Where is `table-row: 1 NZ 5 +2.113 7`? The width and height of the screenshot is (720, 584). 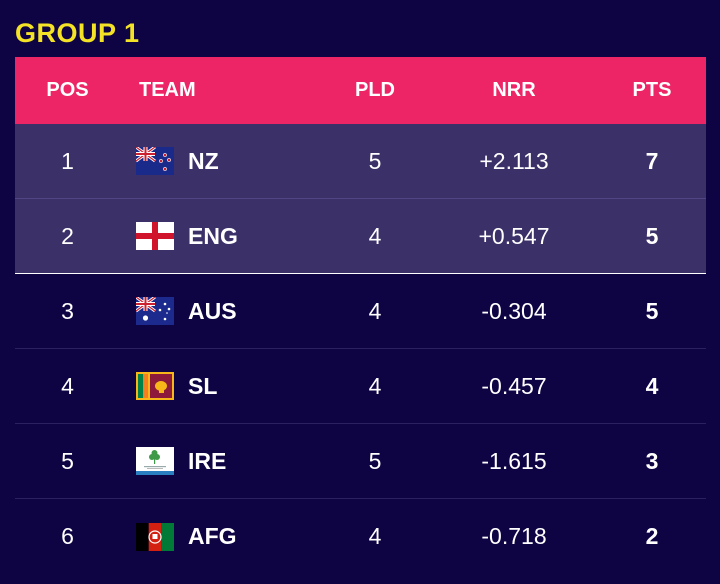
table-row: 1 NZ 5 +2.113 7 is located at coordinates (360, 161).